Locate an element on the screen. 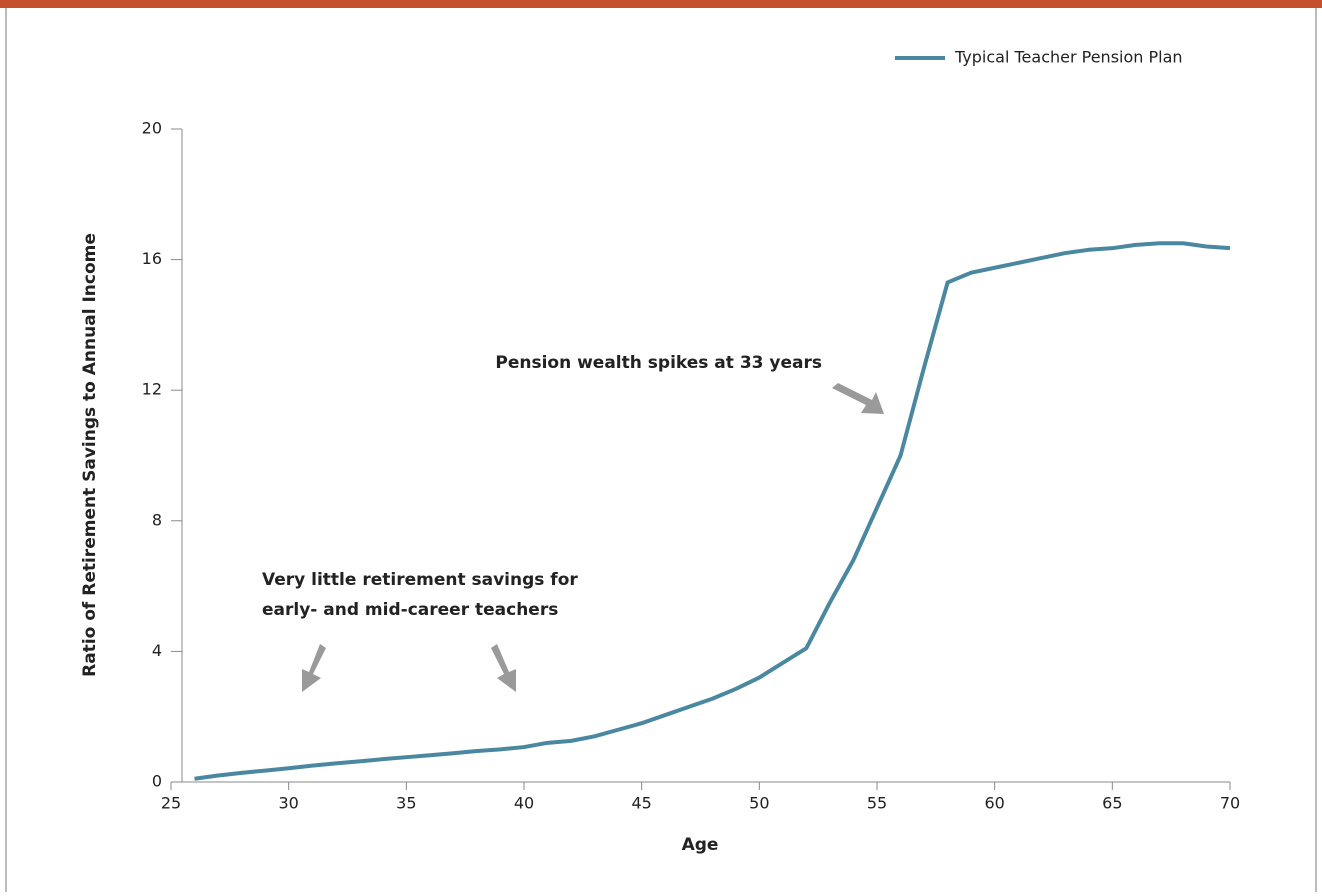 The image size is (1322, 896). y-tick-label: 4 is located at coordinates (157, 650).